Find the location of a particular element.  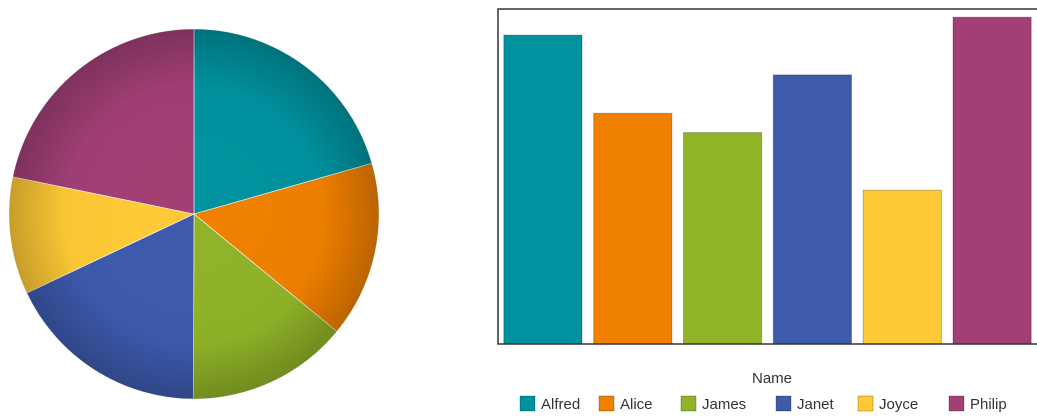

legend-swatch-james is located at coordinates (688, 403).